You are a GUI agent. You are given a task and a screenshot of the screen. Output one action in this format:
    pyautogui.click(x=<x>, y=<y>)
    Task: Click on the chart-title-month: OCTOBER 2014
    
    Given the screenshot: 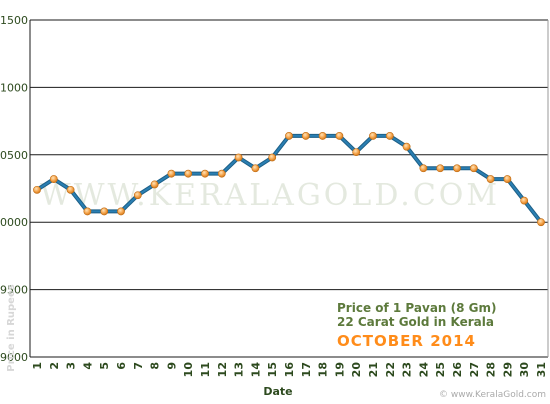 What is the action you would take?
    pyautogui.click(x=406, y=341)
    